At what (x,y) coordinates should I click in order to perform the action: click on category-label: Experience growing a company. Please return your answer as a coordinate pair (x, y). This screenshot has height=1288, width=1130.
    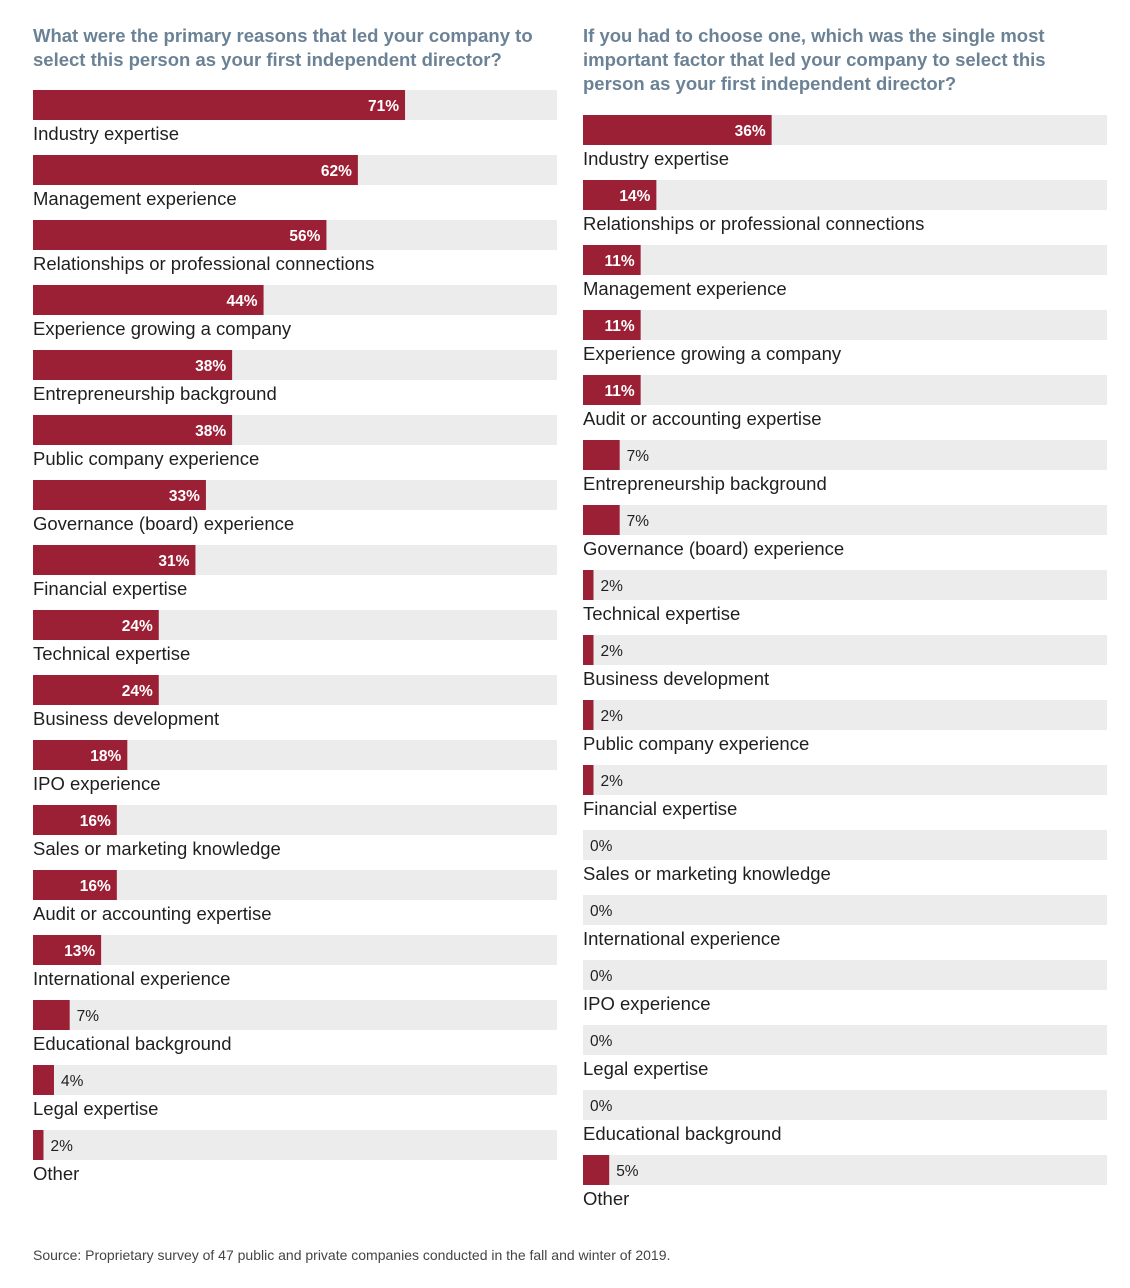
    Looking at the image, I should click on (712, 353).